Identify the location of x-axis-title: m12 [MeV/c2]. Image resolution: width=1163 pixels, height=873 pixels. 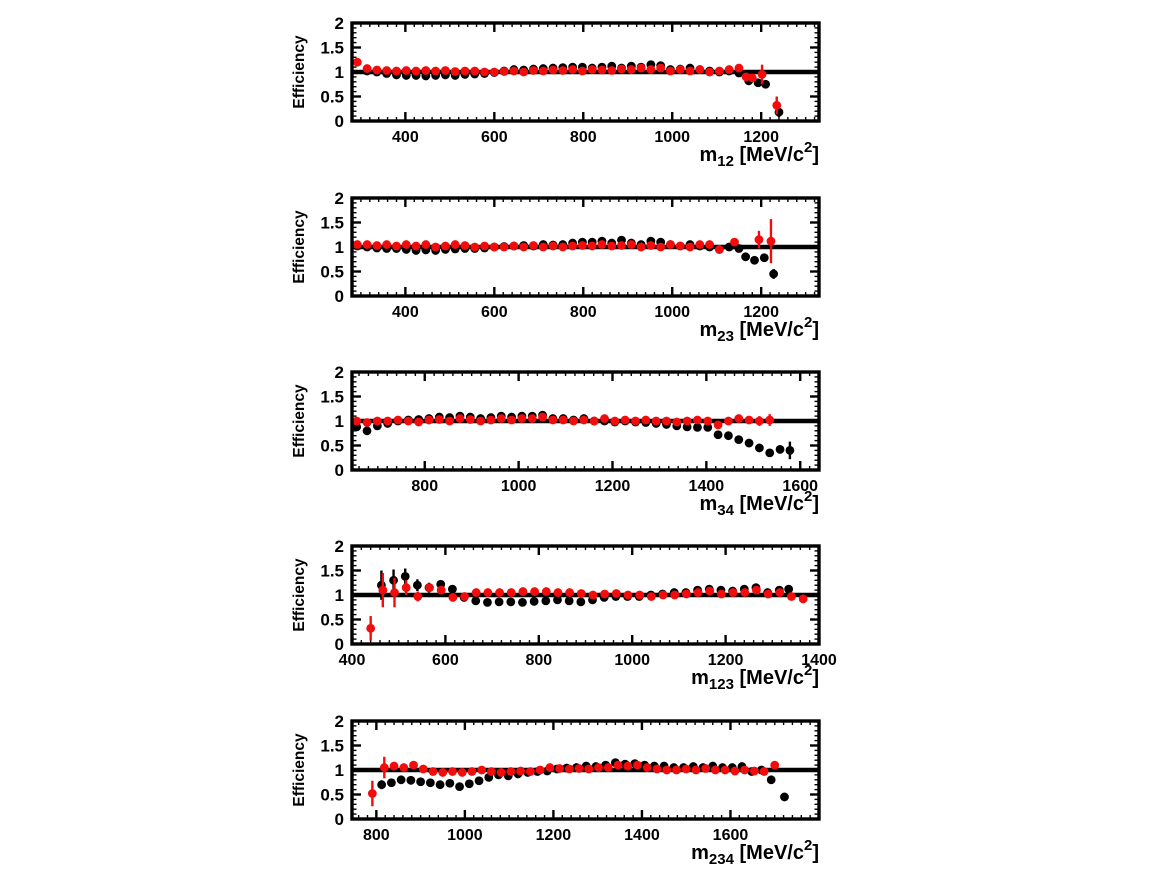
(759, 154).